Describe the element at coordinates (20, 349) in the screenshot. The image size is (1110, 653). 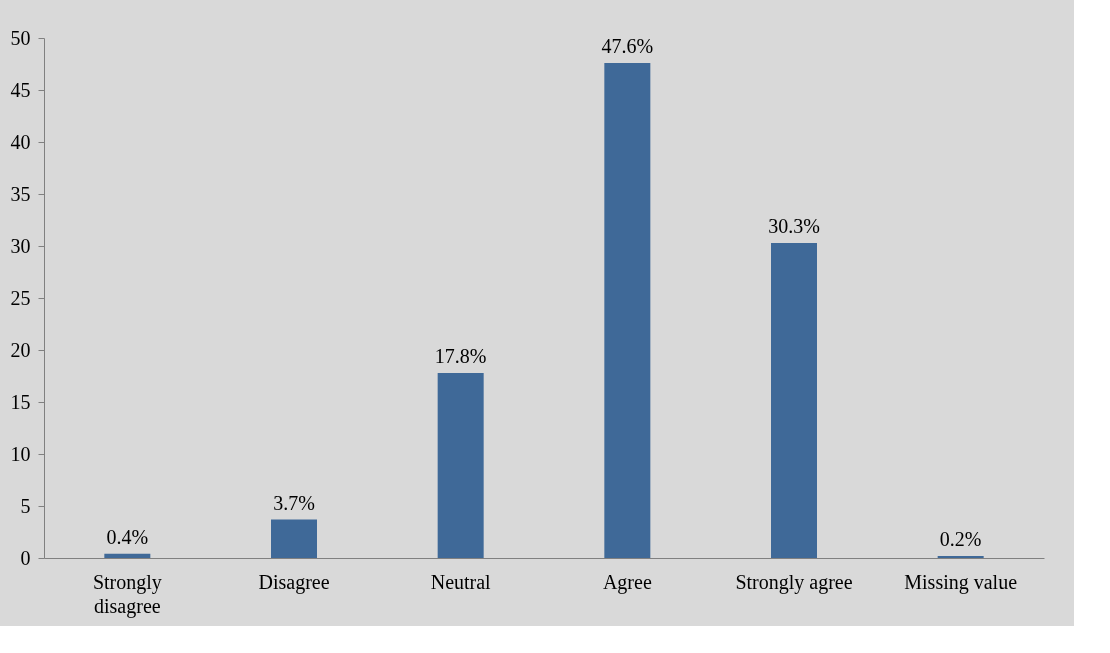
I see `y-tick-label: 20` at that location.